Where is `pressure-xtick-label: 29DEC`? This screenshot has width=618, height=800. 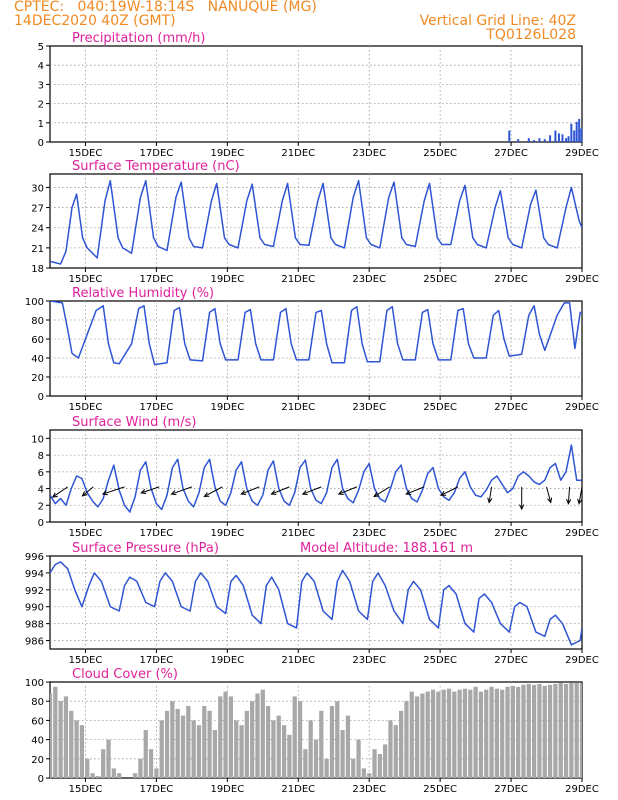 pressure-xtick-label: 29DEC is located at coordinates (582, 660).